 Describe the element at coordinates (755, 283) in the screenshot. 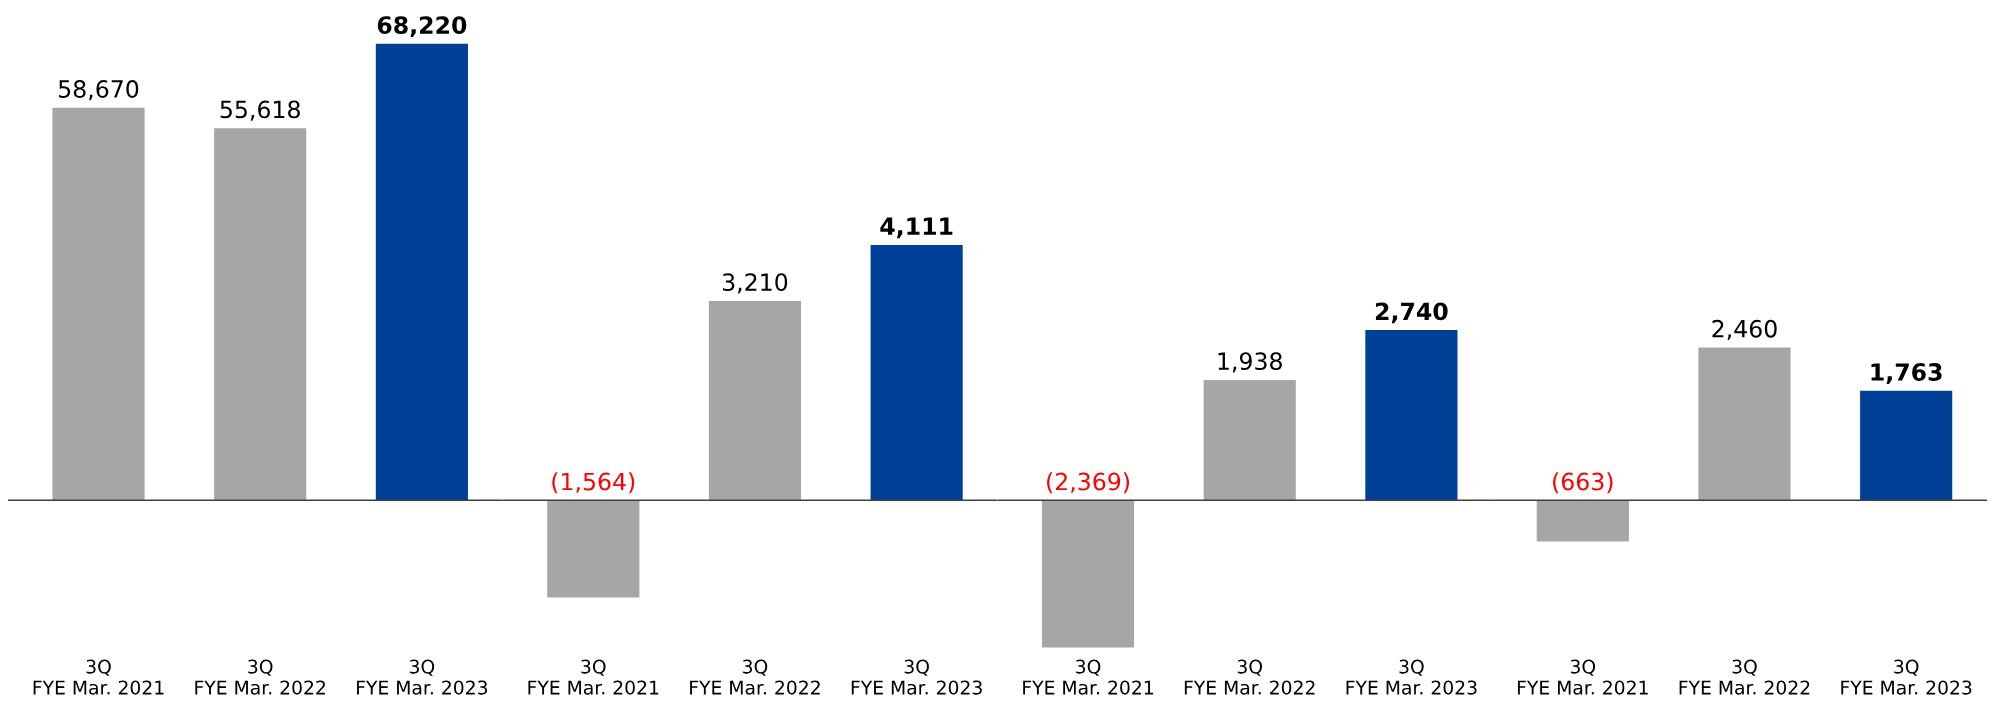

I see `data-label: 3,210` at that location.